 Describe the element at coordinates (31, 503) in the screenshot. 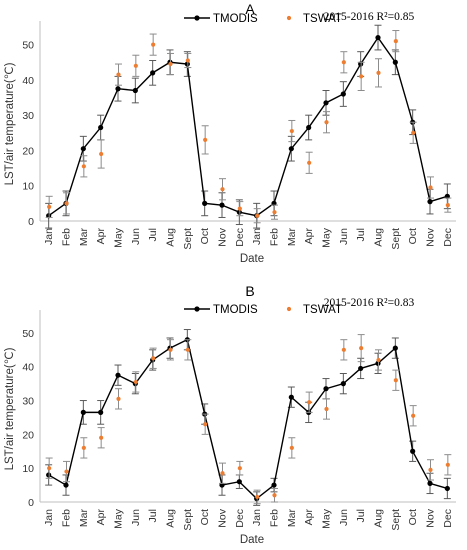

I see `y-tick-label: 0` at that location.